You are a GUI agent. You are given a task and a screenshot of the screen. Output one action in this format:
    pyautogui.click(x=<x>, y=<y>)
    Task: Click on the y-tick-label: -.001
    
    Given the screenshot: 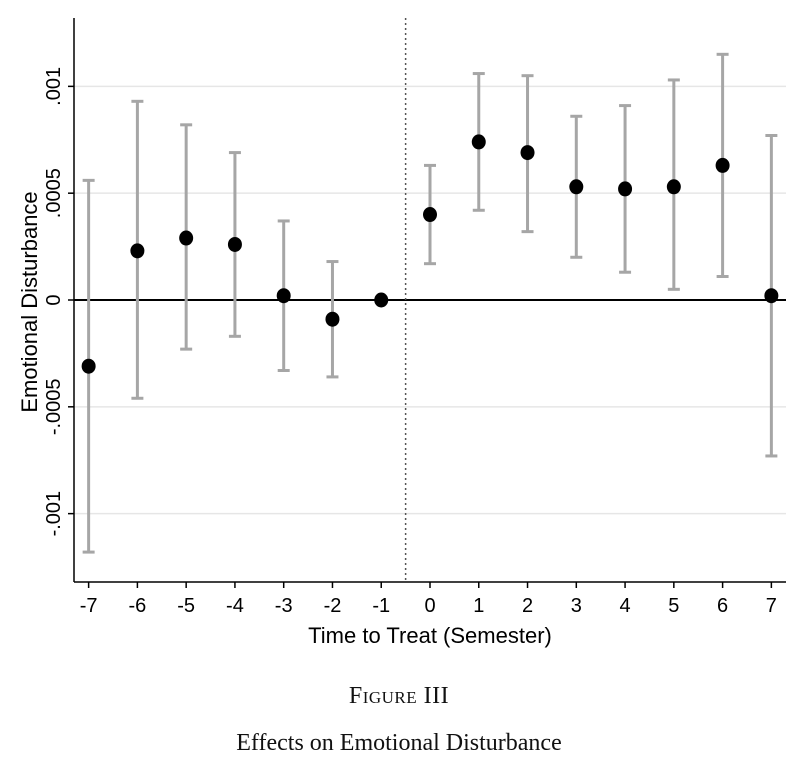 What is the action you would take?
    pyautogui.click(x=54, y=514)
    